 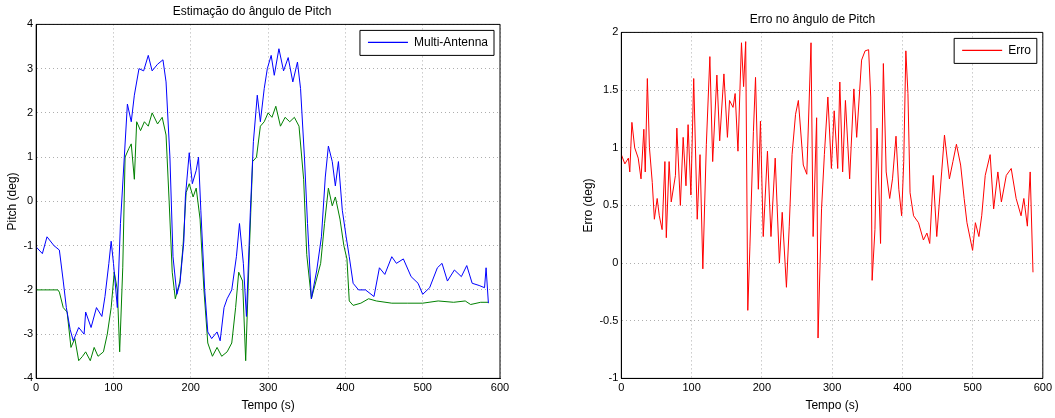 I want to click on chart-title: Erro no ângulo de Pitch, so click(x=812, y=18).